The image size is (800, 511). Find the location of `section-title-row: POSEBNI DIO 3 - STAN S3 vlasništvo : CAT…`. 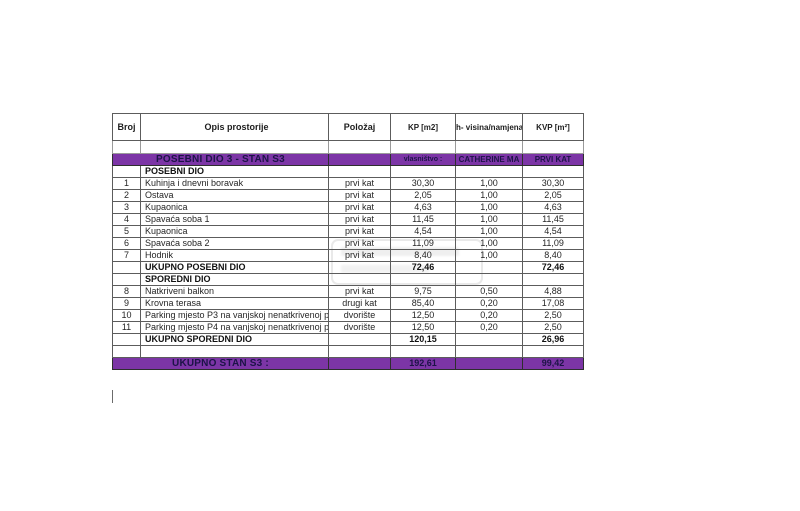

section-title-row: POSEBNI DIO 3 - STAN S3 vlasništvo : CAT… is located at coordinates (348, 159).